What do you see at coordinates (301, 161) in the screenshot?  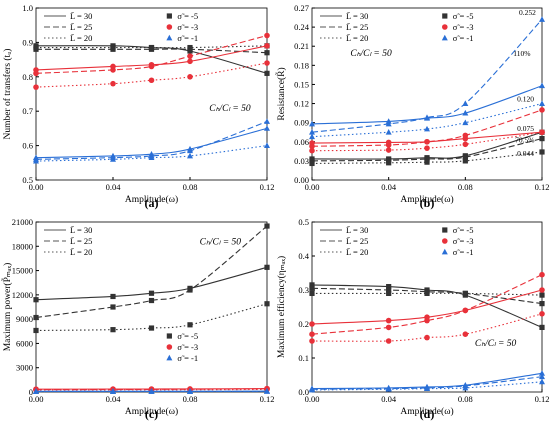 I see `y-tick-label: 0.03` at bounding box center [301, 161].